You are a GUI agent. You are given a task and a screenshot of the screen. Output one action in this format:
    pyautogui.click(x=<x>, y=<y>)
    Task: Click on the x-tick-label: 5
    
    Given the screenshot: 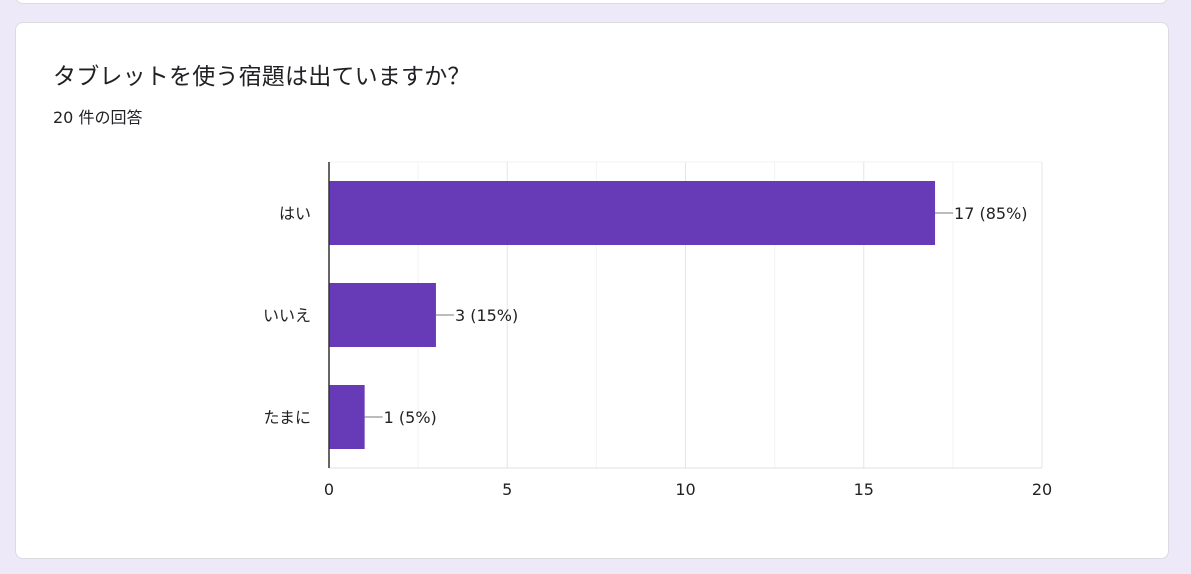 What is the action you would take?
    pyautogui.click(x=507, y=489)
    